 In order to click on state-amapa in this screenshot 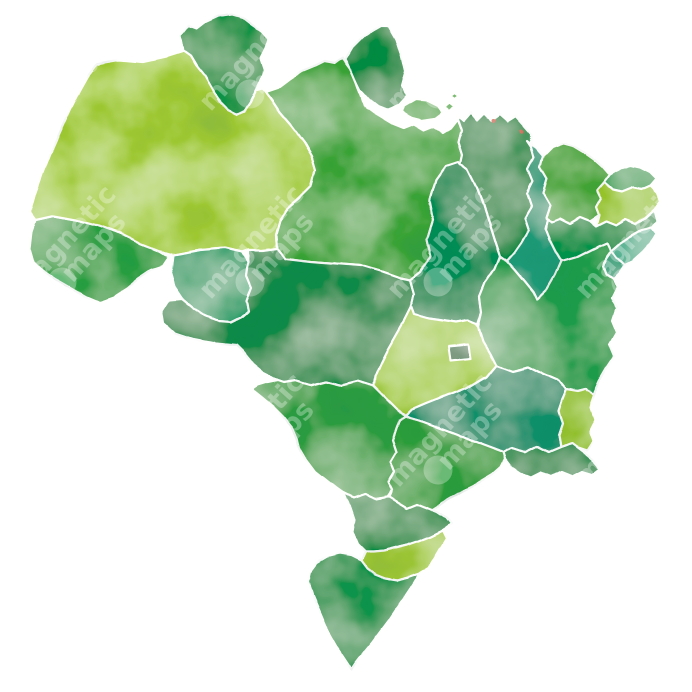, I will do `click(375, 67)`.